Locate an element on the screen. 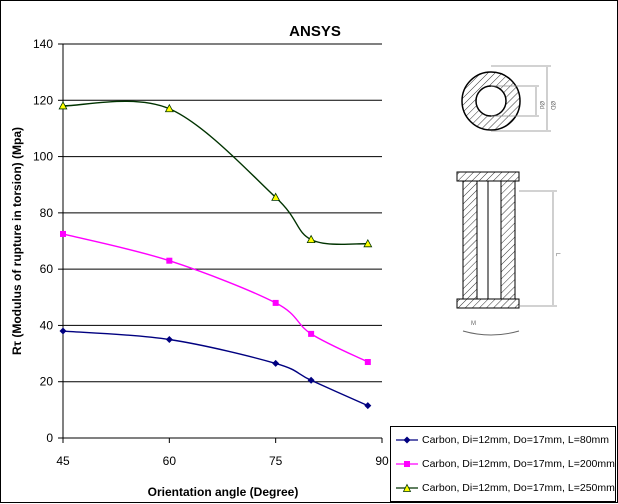 This screenshot has height=504, width=618. legend-swatch-l80 is located at coordinates (407, 440).